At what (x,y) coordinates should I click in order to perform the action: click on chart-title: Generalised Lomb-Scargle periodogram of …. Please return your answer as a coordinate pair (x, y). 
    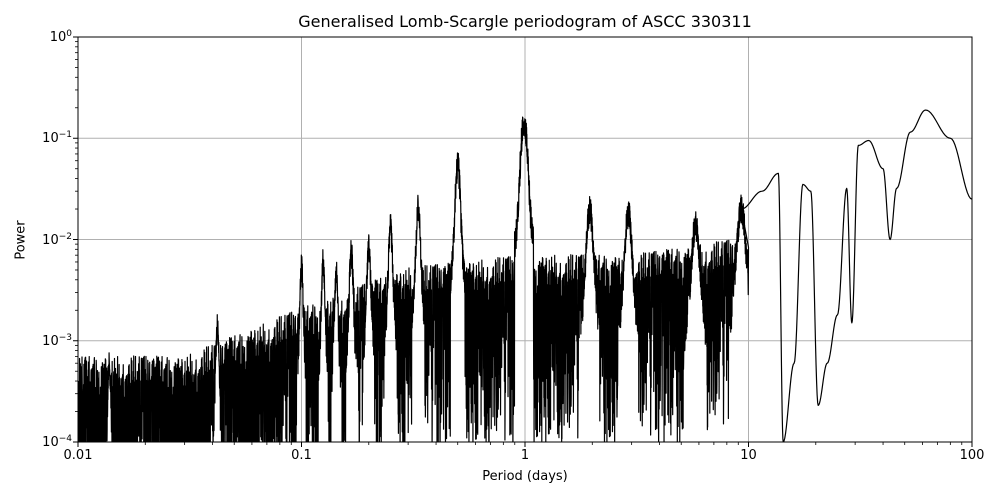
    Looking at the image, I should click on (525, 21).